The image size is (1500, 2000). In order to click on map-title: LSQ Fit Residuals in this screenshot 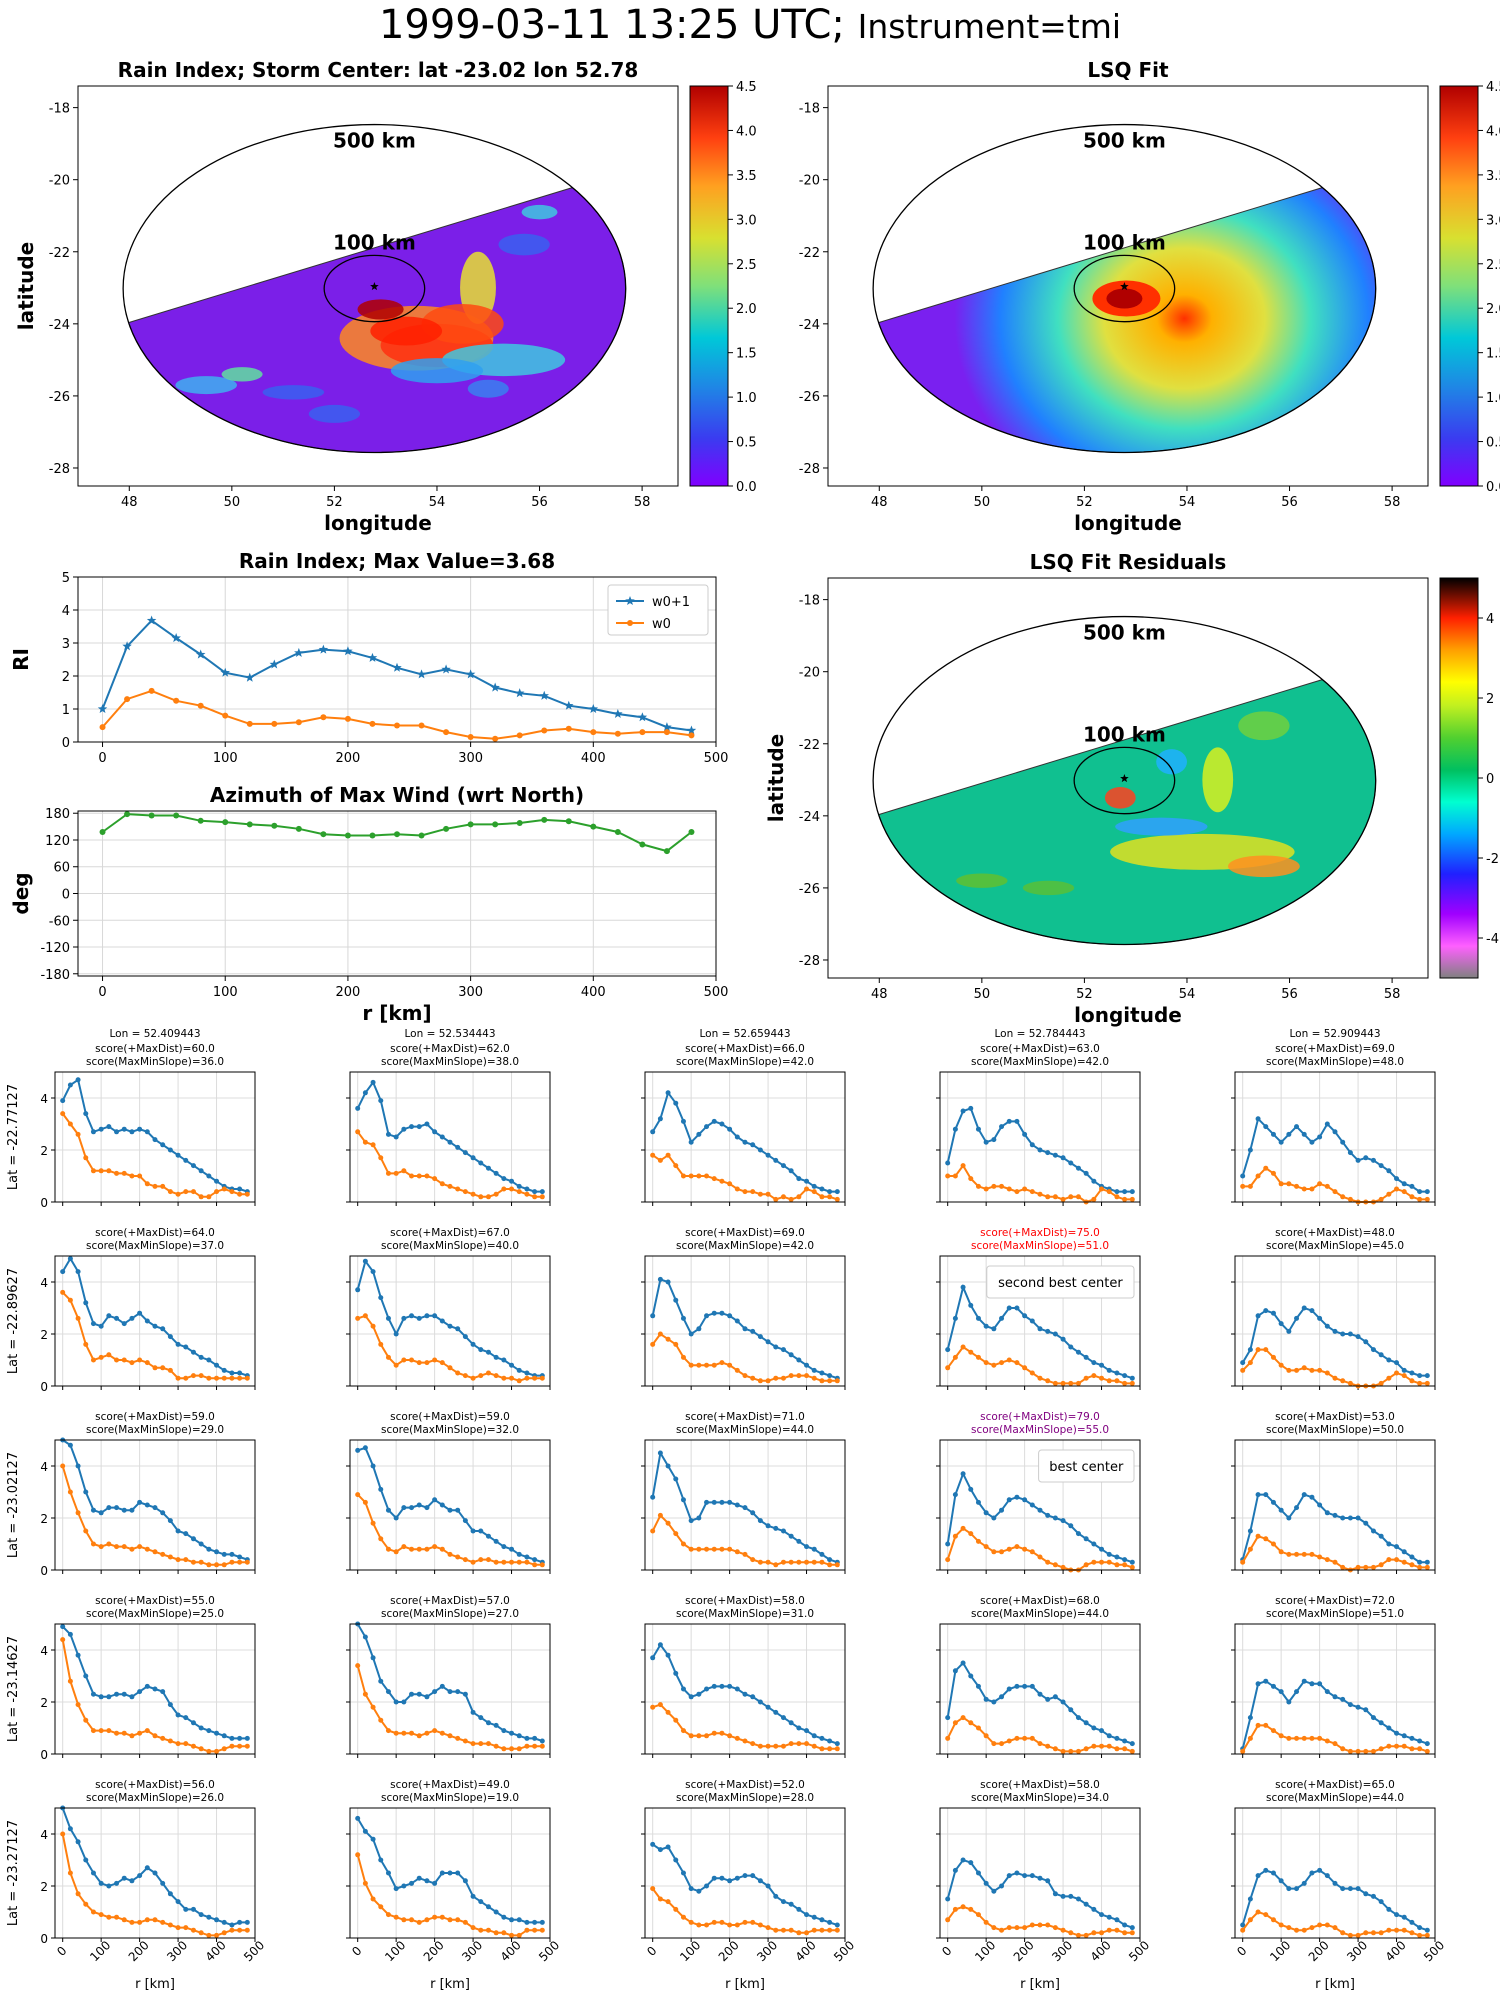, I will do `click(1128, 562)`.